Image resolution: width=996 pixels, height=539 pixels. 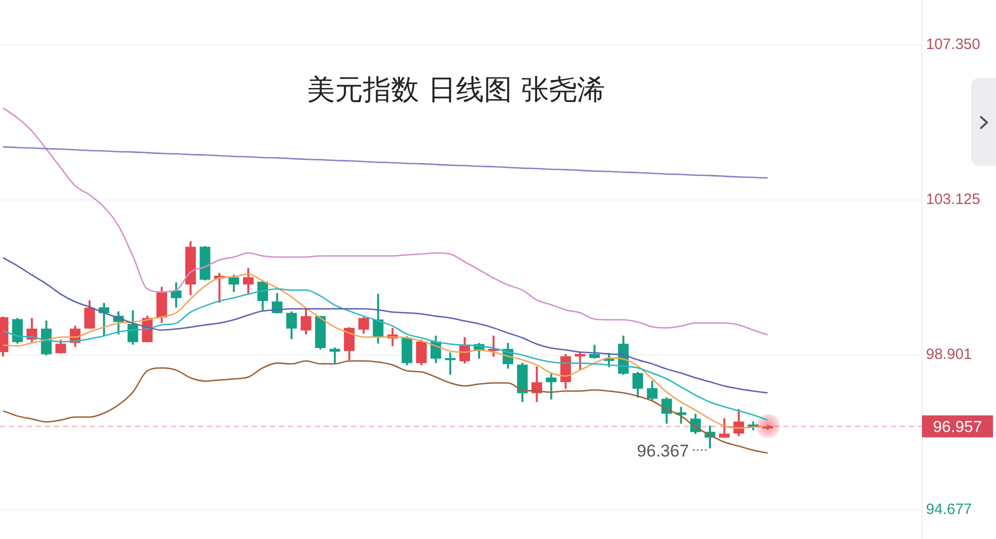 I want to click on y-tick-label: 103.125, so click(x=953, y=199).